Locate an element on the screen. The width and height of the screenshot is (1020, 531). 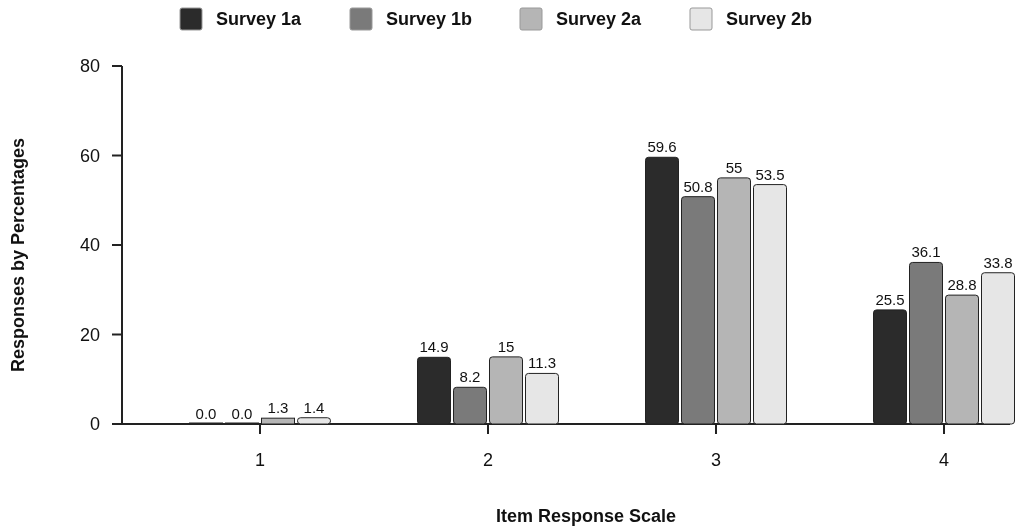
data-label: 53.5 is located at coordinates (770, 174).